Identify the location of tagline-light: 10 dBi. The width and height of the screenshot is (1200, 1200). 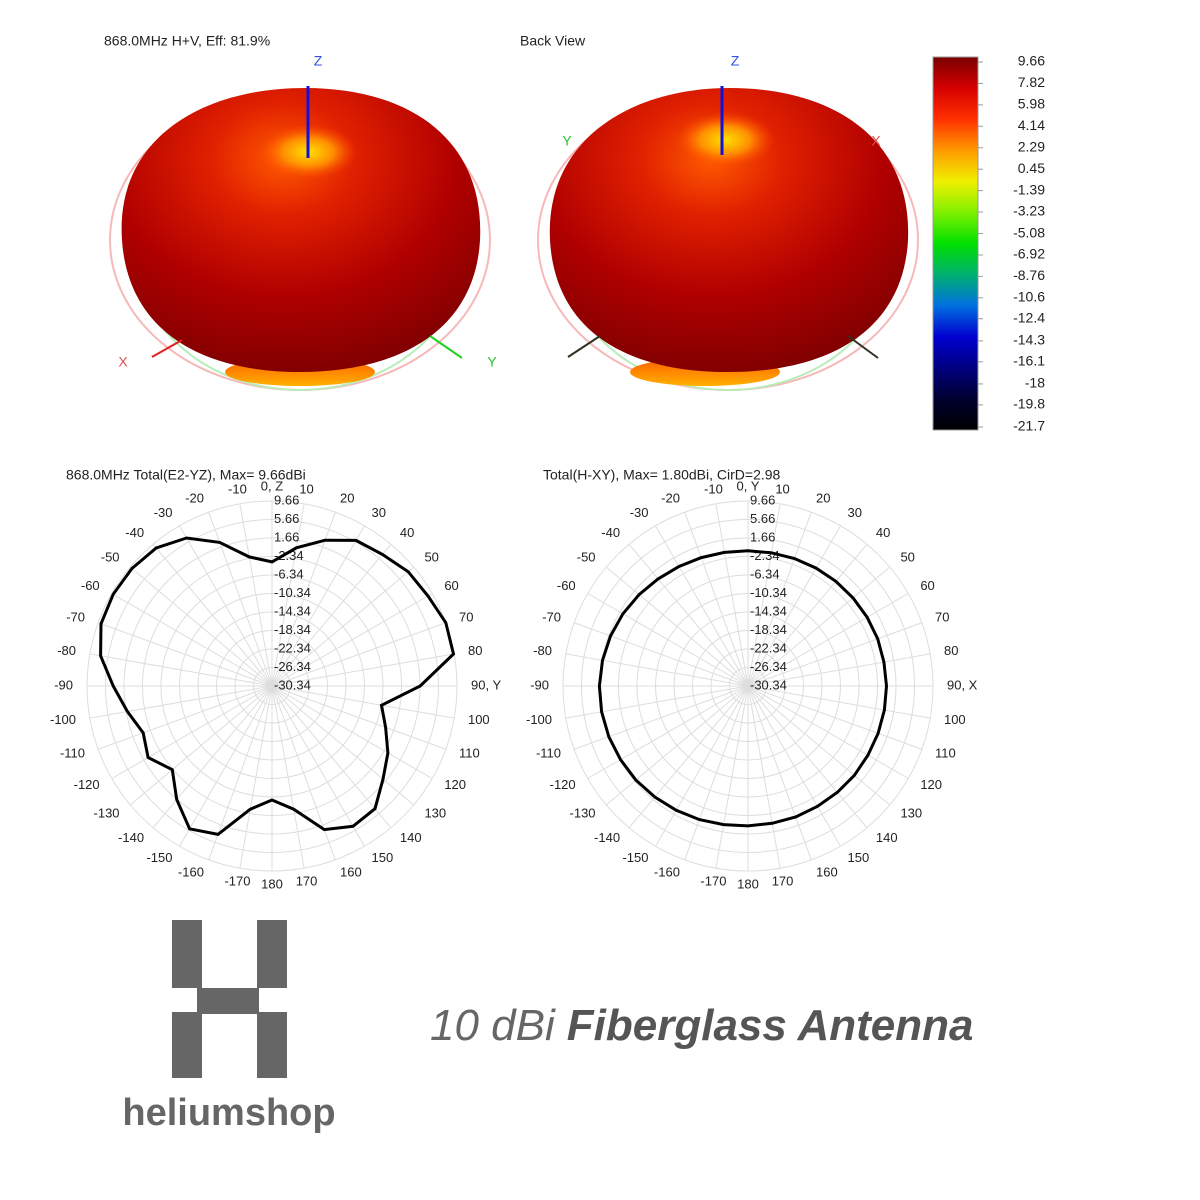
(493, 1025).